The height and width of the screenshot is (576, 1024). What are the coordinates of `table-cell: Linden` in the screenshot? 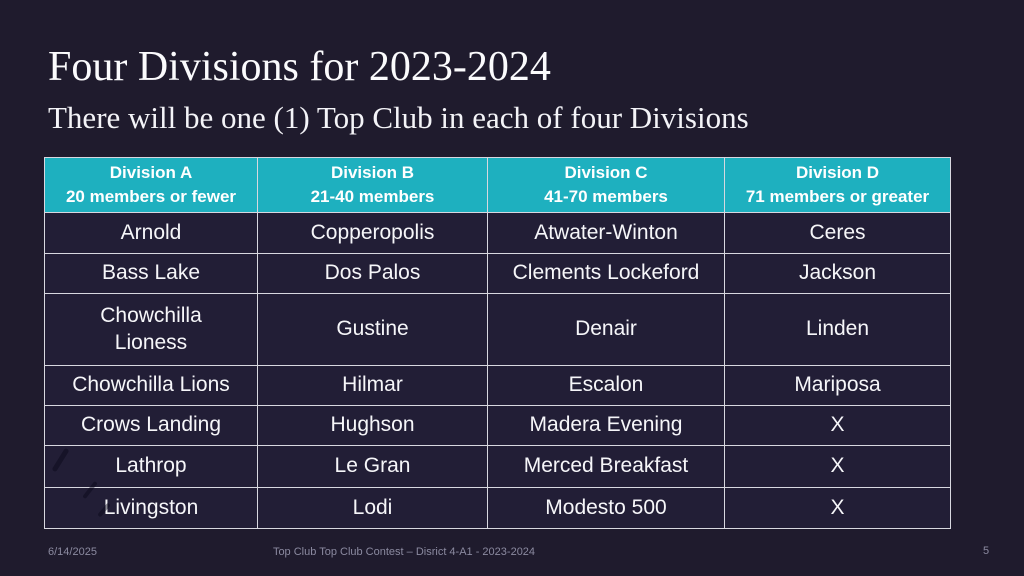 It's located at (837, 329).